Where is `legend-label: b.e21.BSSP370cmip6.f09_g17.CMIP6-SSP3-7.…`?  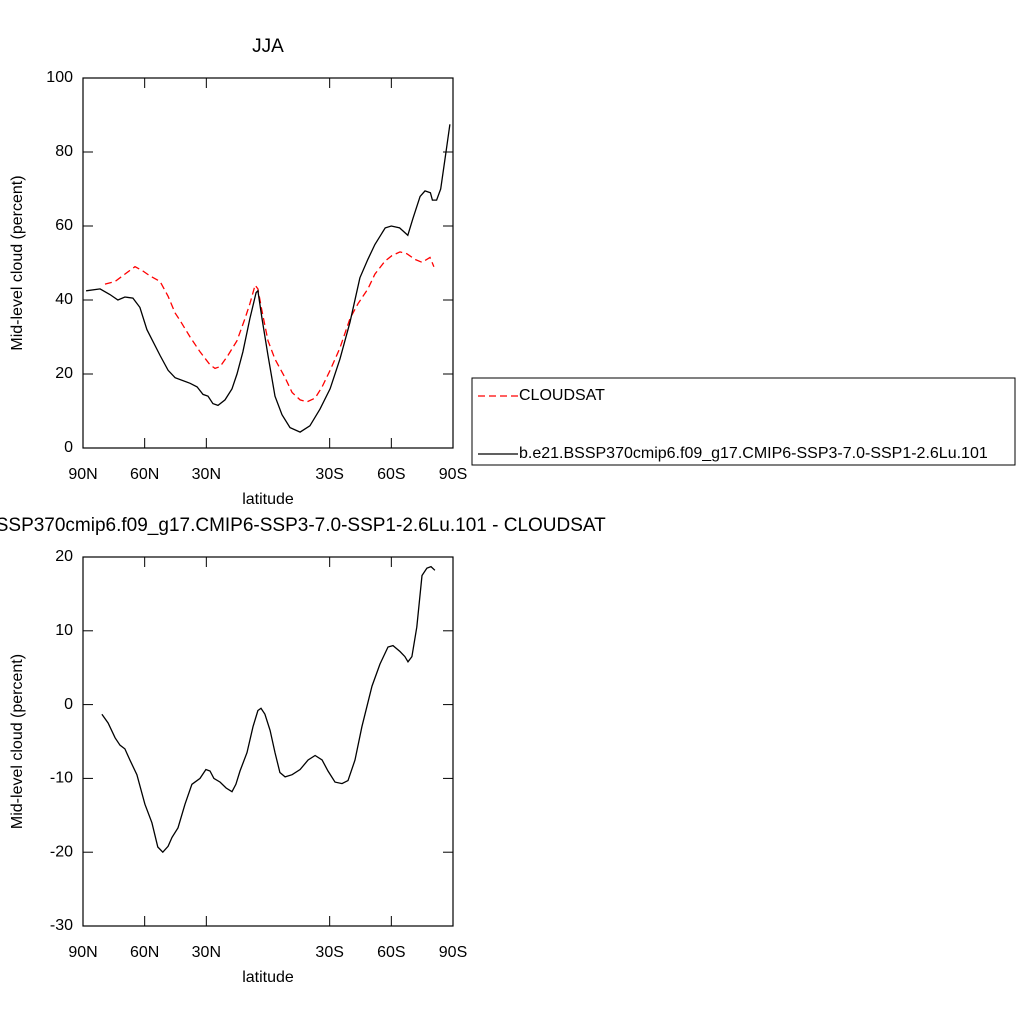
legend-label: b.e21.BSSP370cmip6.f09_g17.CMIP6-SSP3-7.… is located at coordinates (753, 453).